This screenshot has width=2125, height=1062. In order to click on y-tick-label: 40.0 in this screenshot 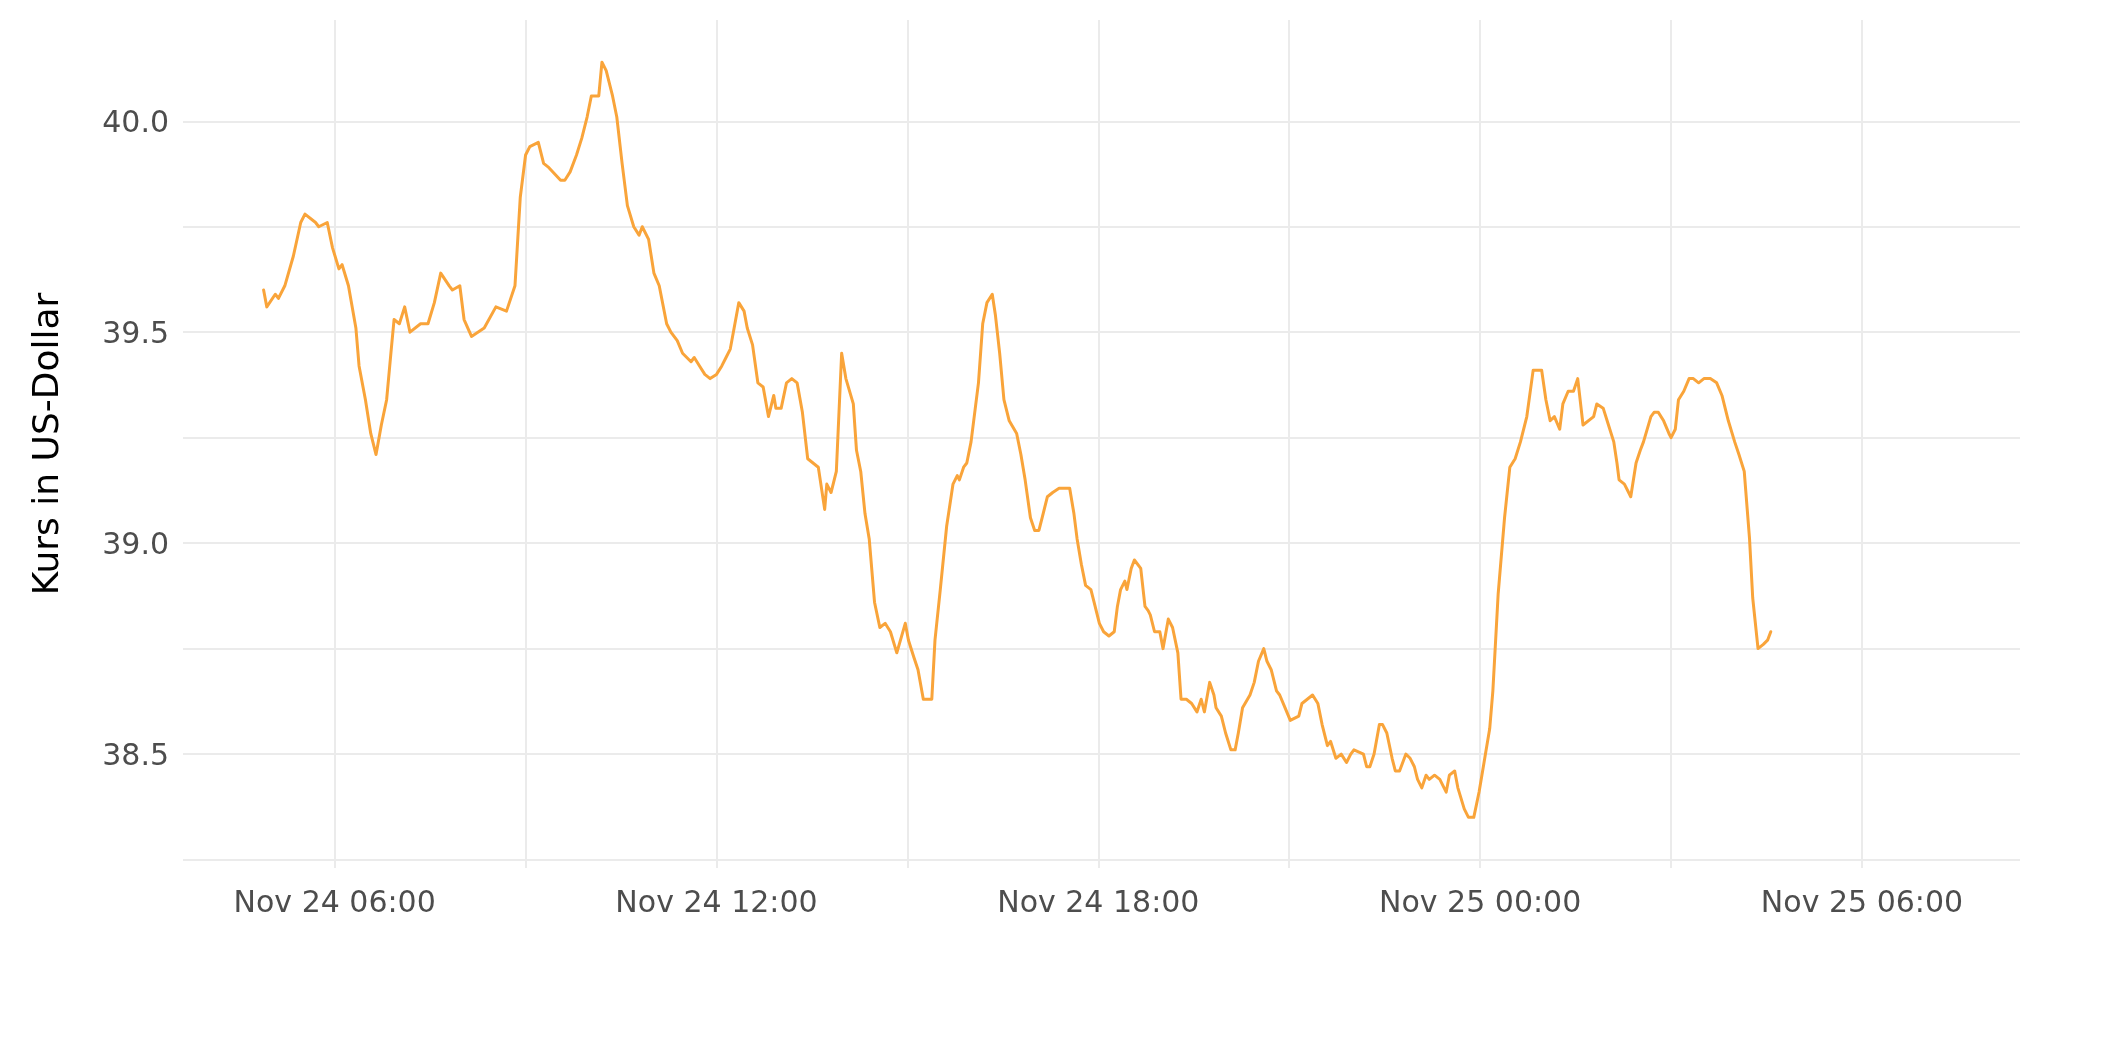, I will do `click(135, 121)`.